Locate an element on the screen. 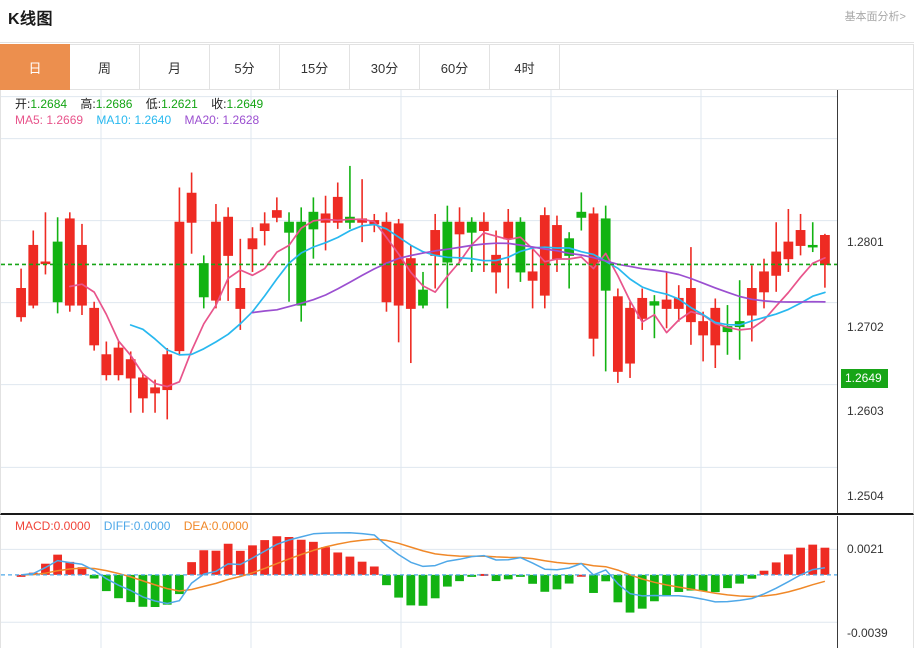  fundamental-analysis-link: 基本面分析> is located at coordinates (875, 17).